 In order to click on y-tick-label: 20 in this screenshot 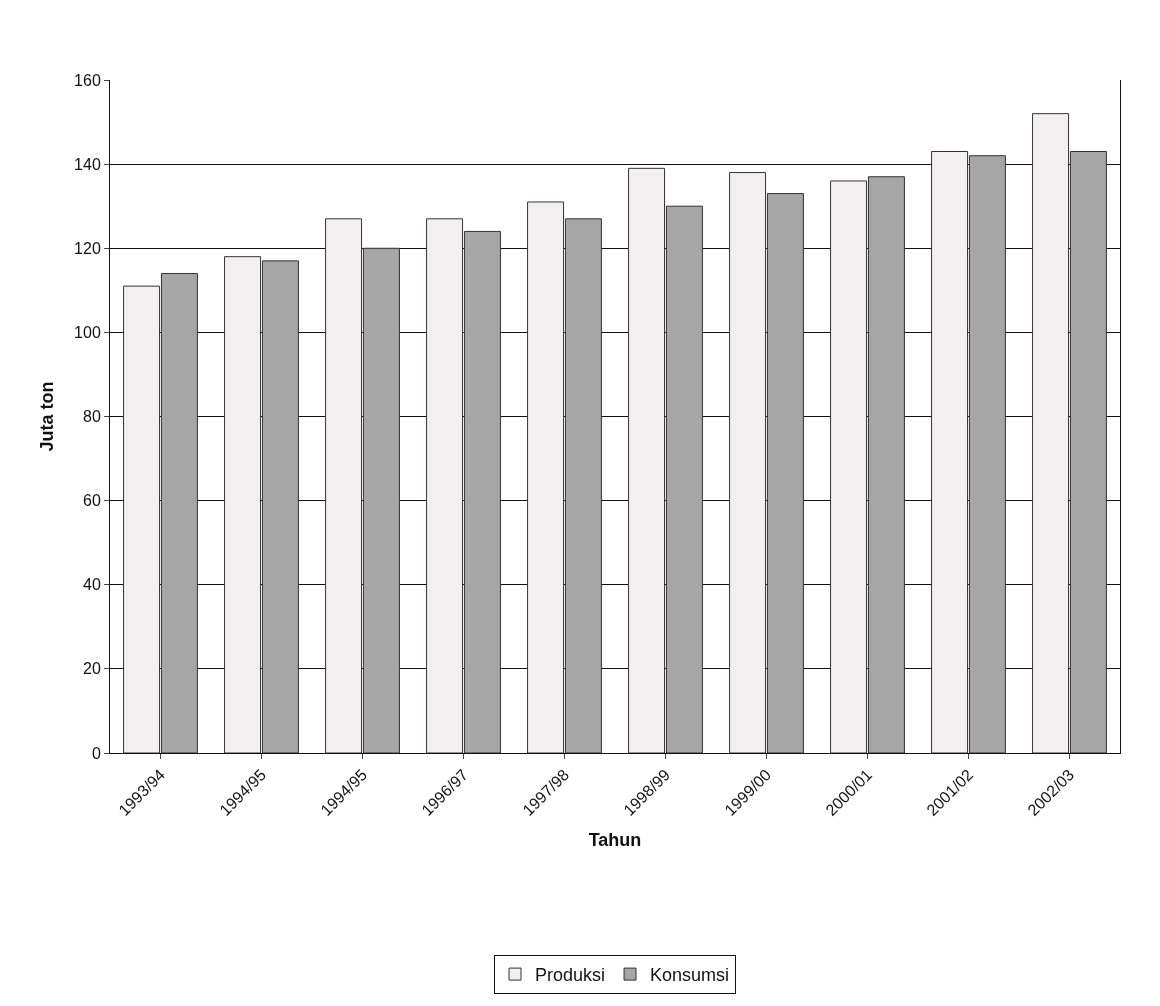, I will do `click(92, 669)`.